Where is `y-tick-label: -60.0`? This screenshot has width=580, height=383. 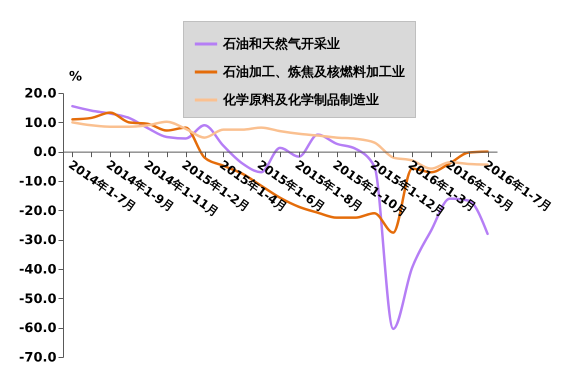 y-tick-label: -60.0 is located at coordinates (37, 328).